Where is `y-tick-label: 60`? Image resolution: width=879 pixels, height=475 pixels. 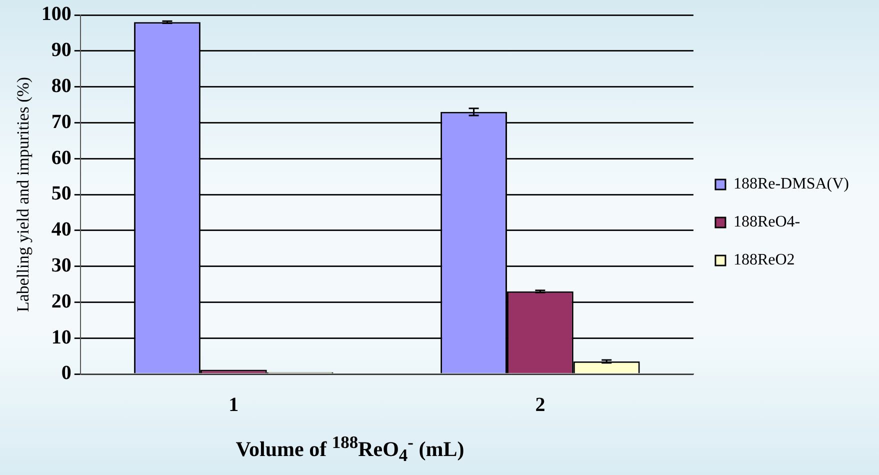 y-tick-label: 60 is located at coordinates (61, 157).